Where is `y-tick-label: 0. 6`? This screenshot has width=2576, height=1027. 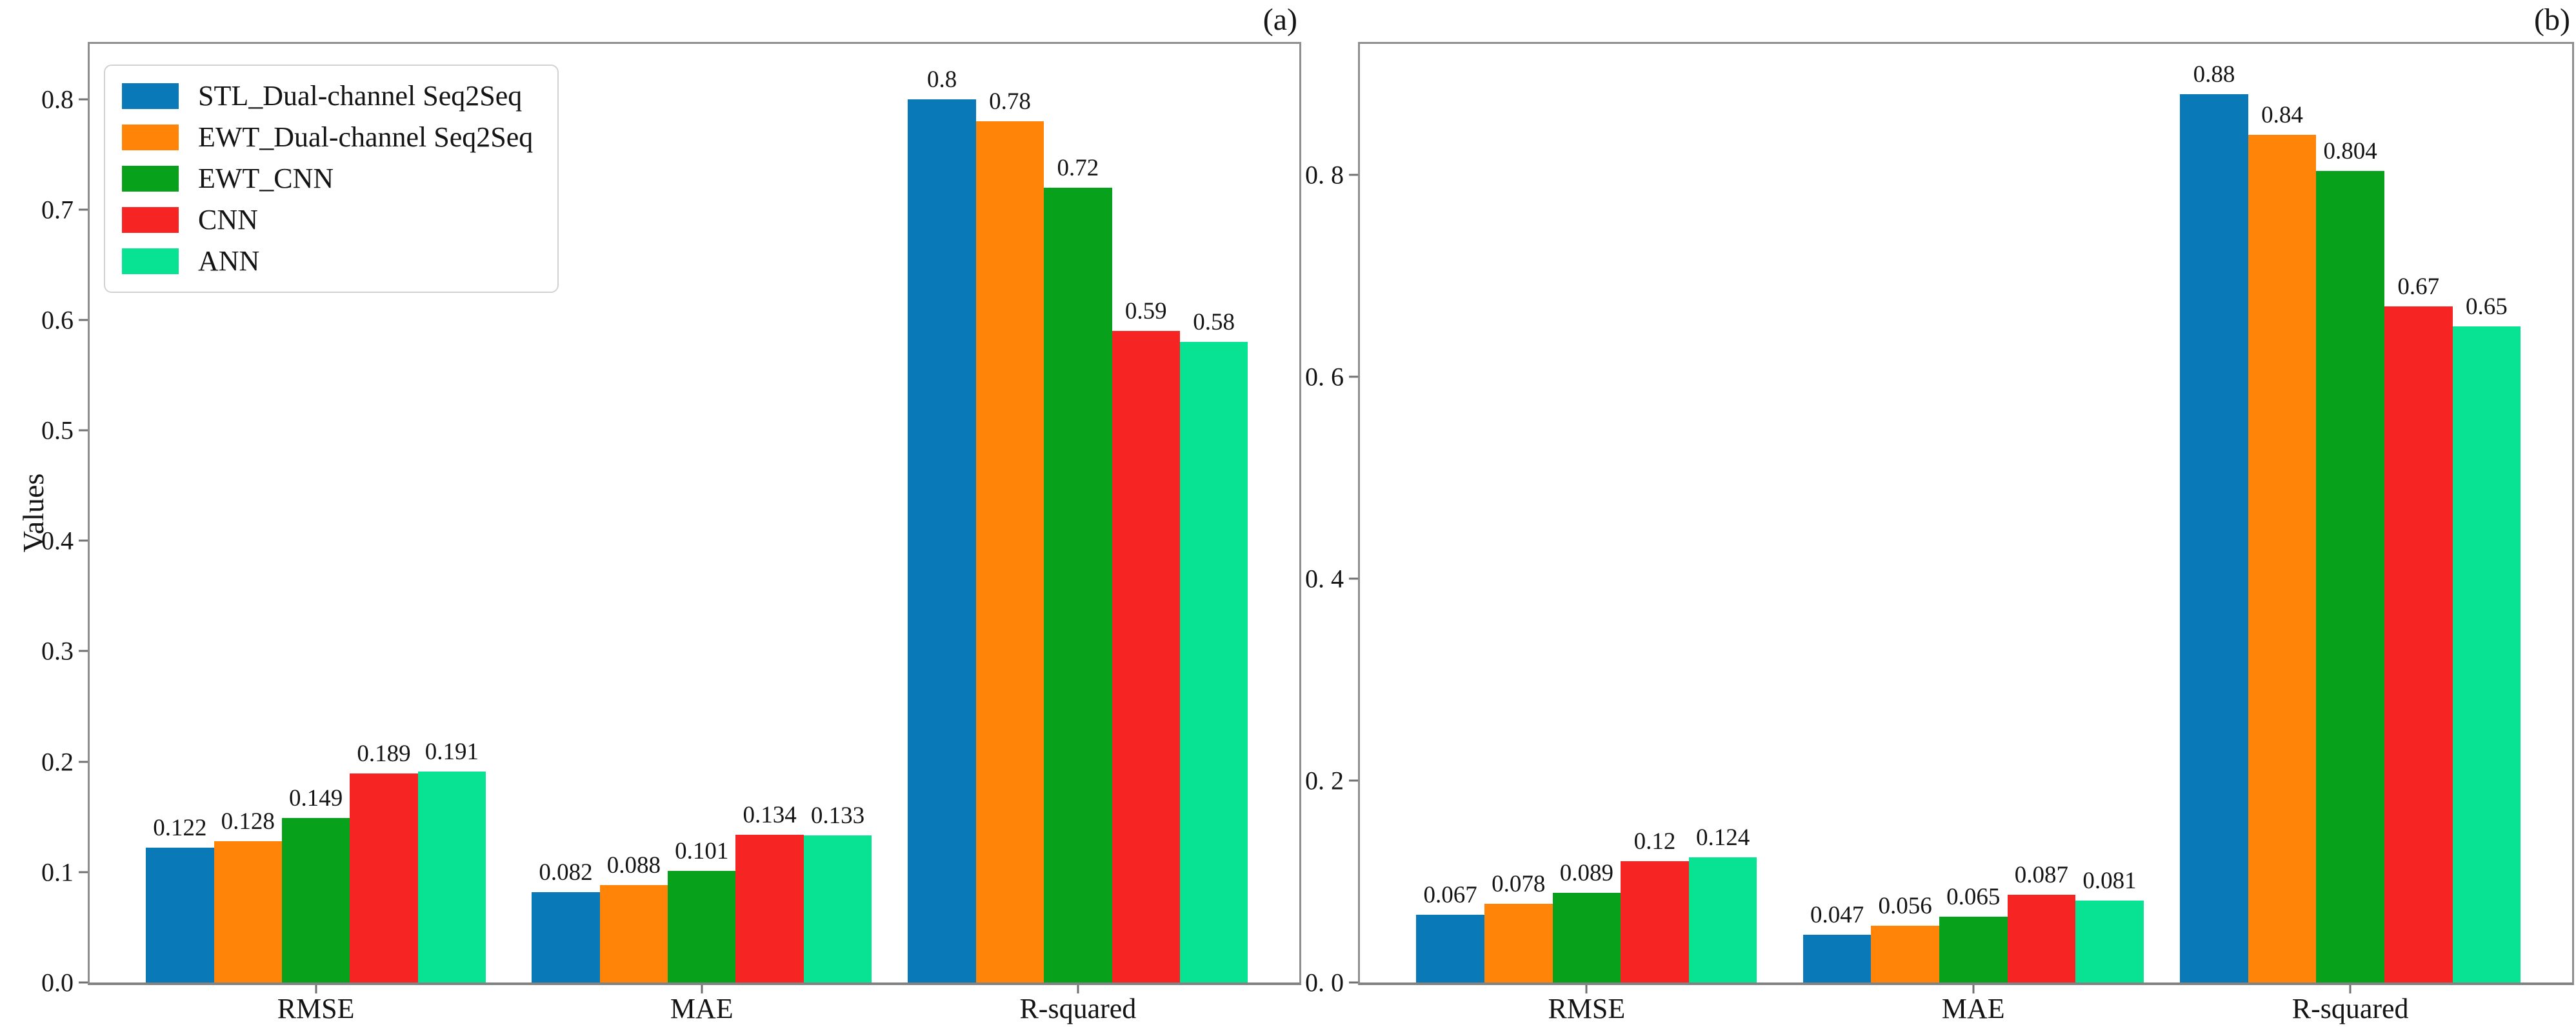 y-tick-label: 0. 6 is located at coordinates (1324, 377).